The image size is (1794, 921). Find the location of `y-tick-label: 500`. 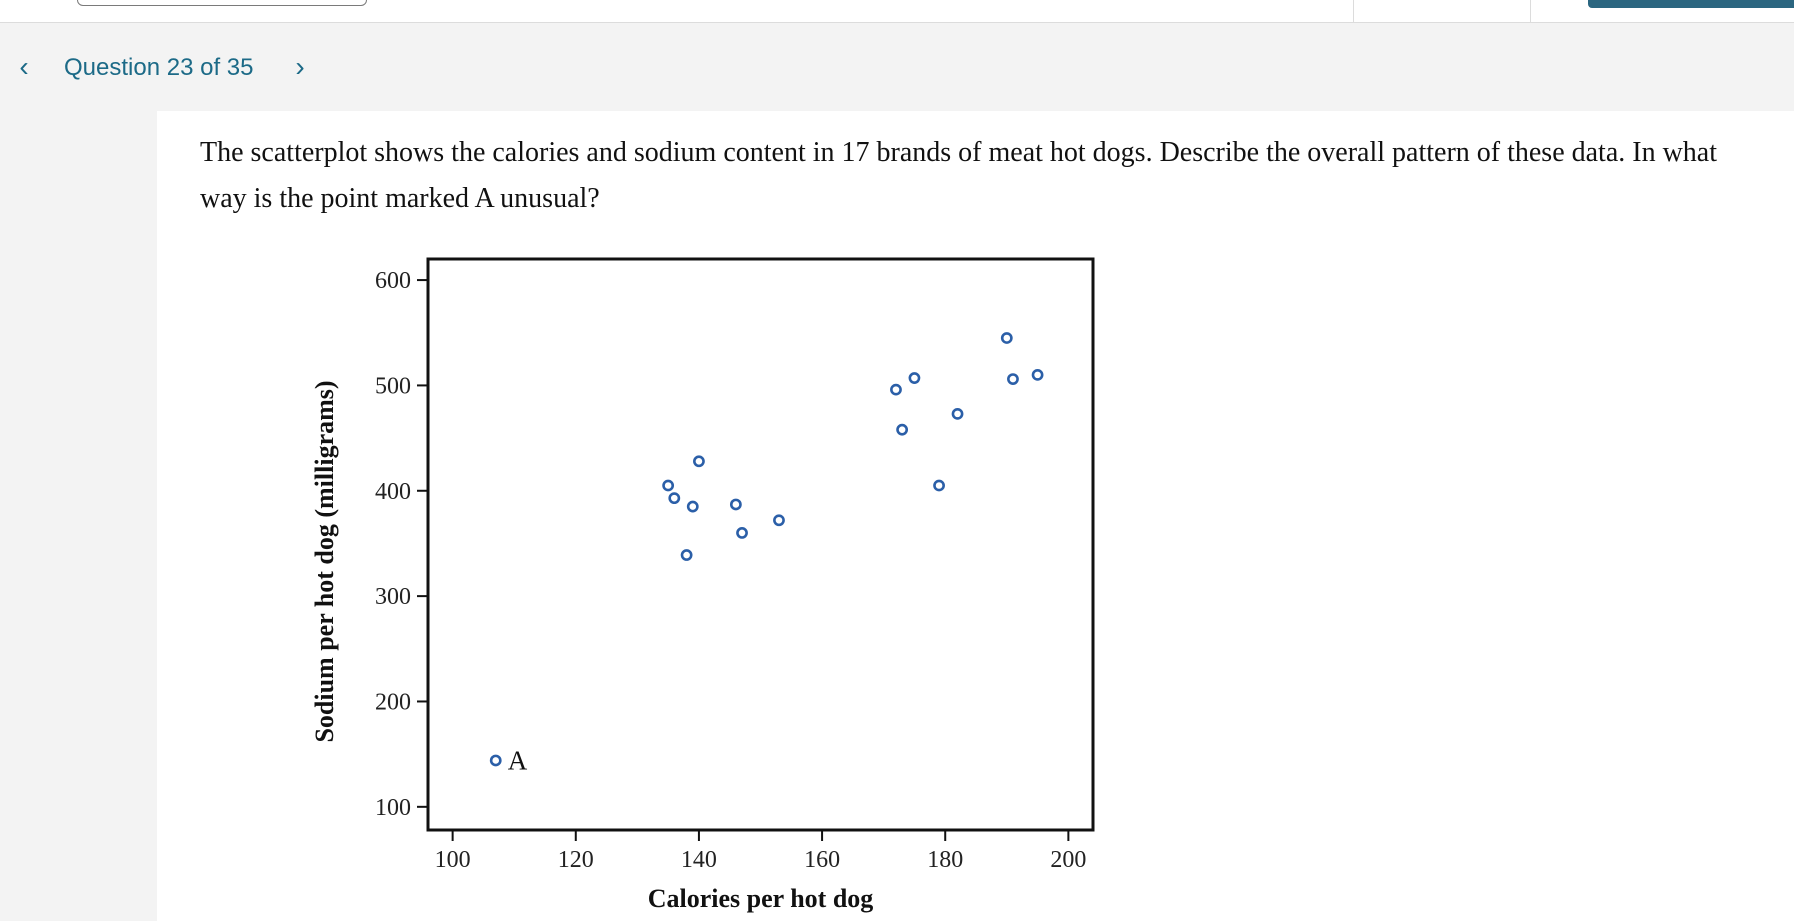

y-tick-label: 500 is located at coordinates (393, 386).